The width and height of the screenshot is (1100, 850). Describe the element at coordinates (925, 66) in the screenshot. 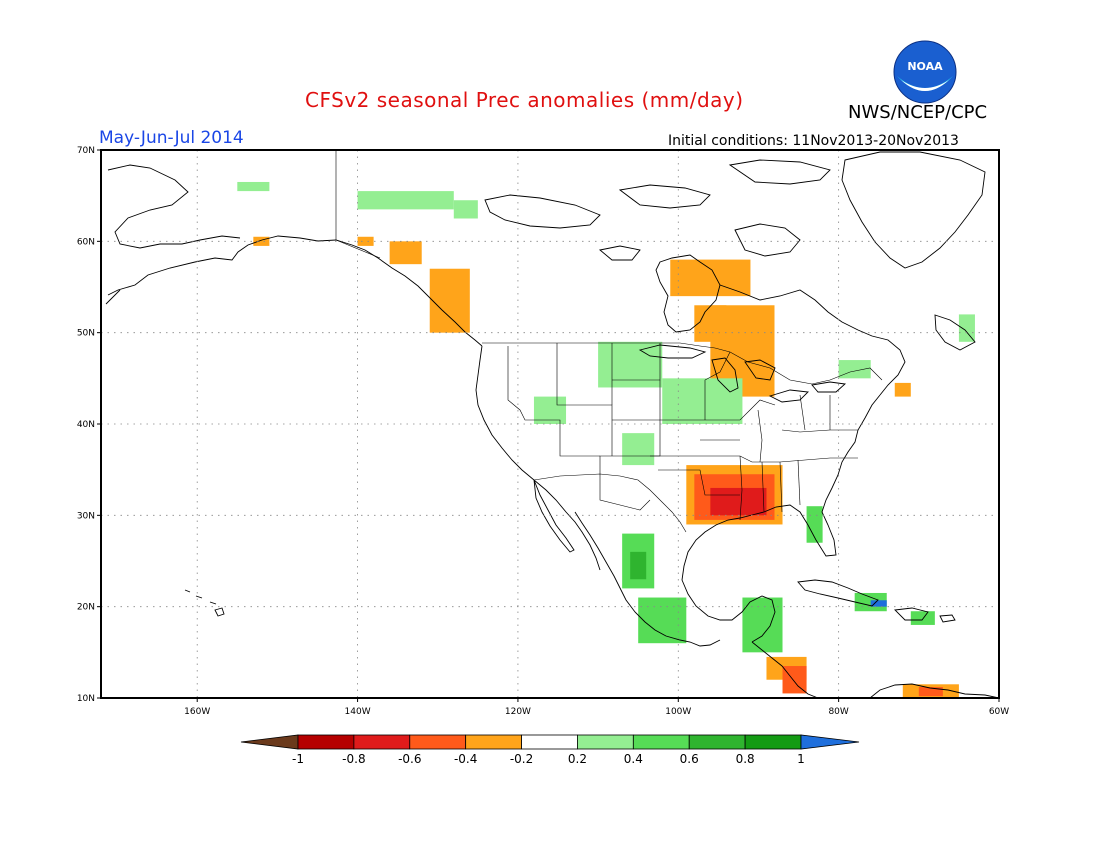

I see `logo-text: NOAA` at that location.